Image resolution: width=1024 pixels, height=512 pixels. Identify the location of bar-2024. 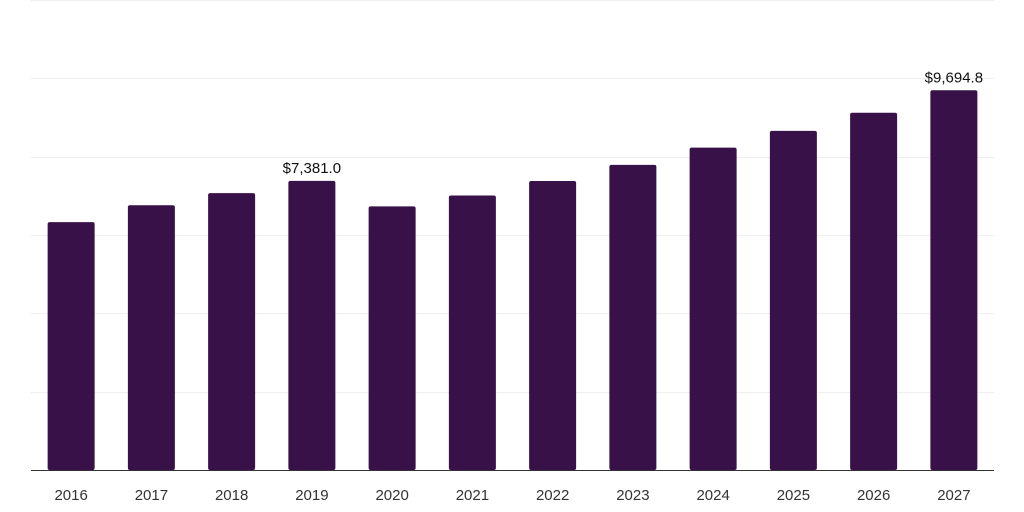
(713, 309).